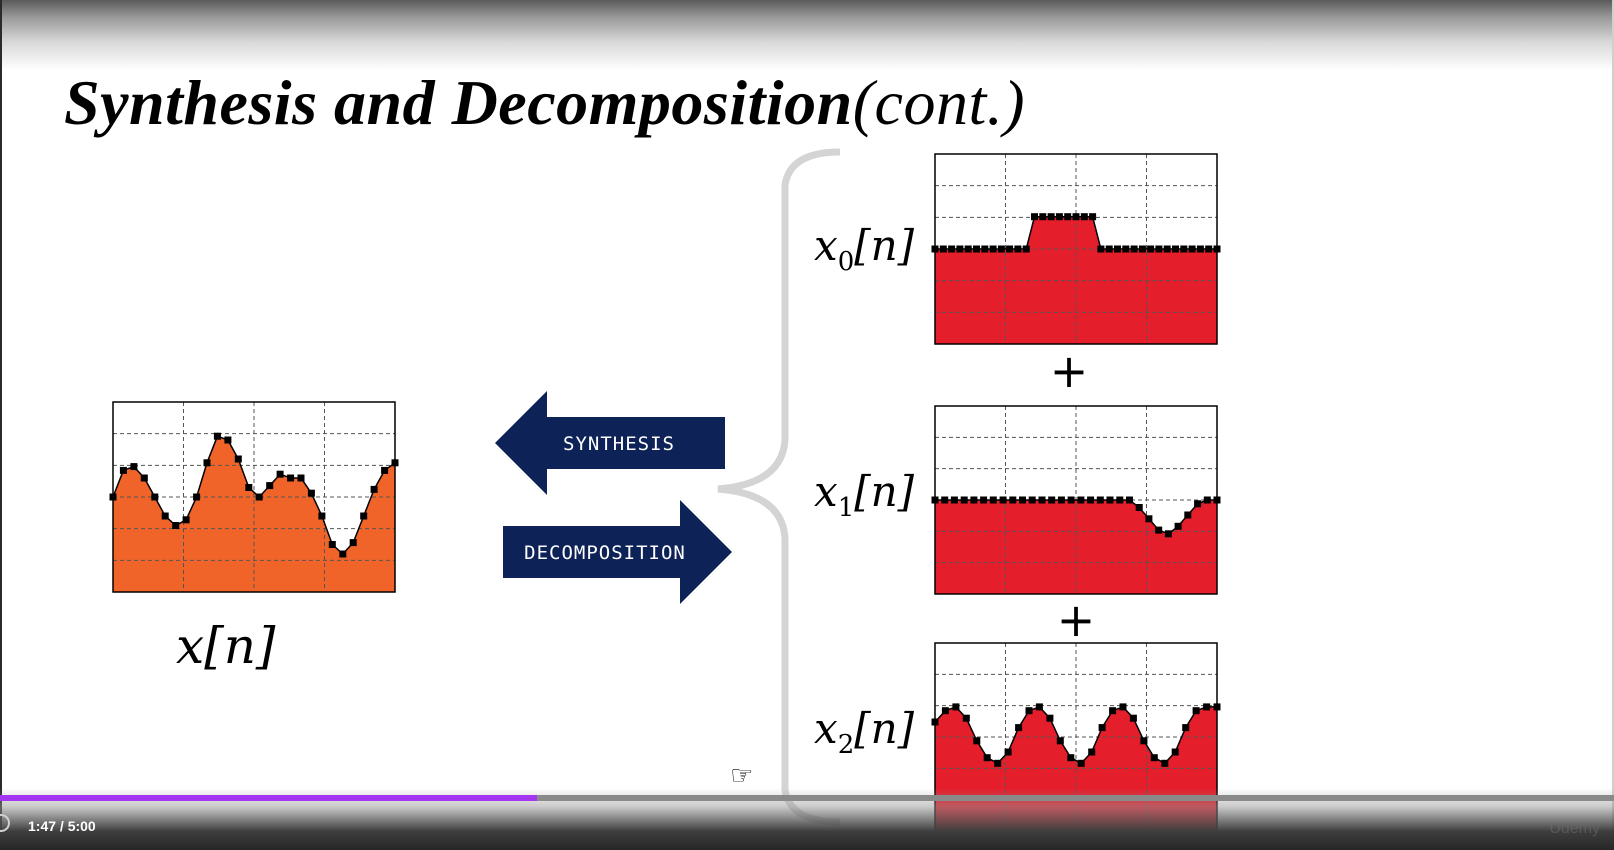  What do you see at coordinates (826, 491) in the screenshot?
I see `label-x1-base: x` at bounding box center [826, 491].